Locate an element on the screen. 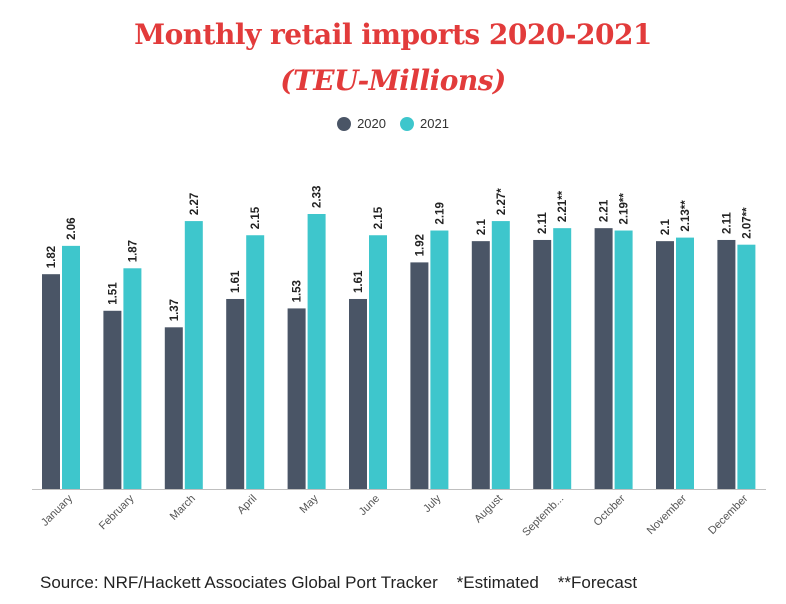 The image size is (786, 604). data-label-2021-11: 2.07** is located at coordinates (747, 223).